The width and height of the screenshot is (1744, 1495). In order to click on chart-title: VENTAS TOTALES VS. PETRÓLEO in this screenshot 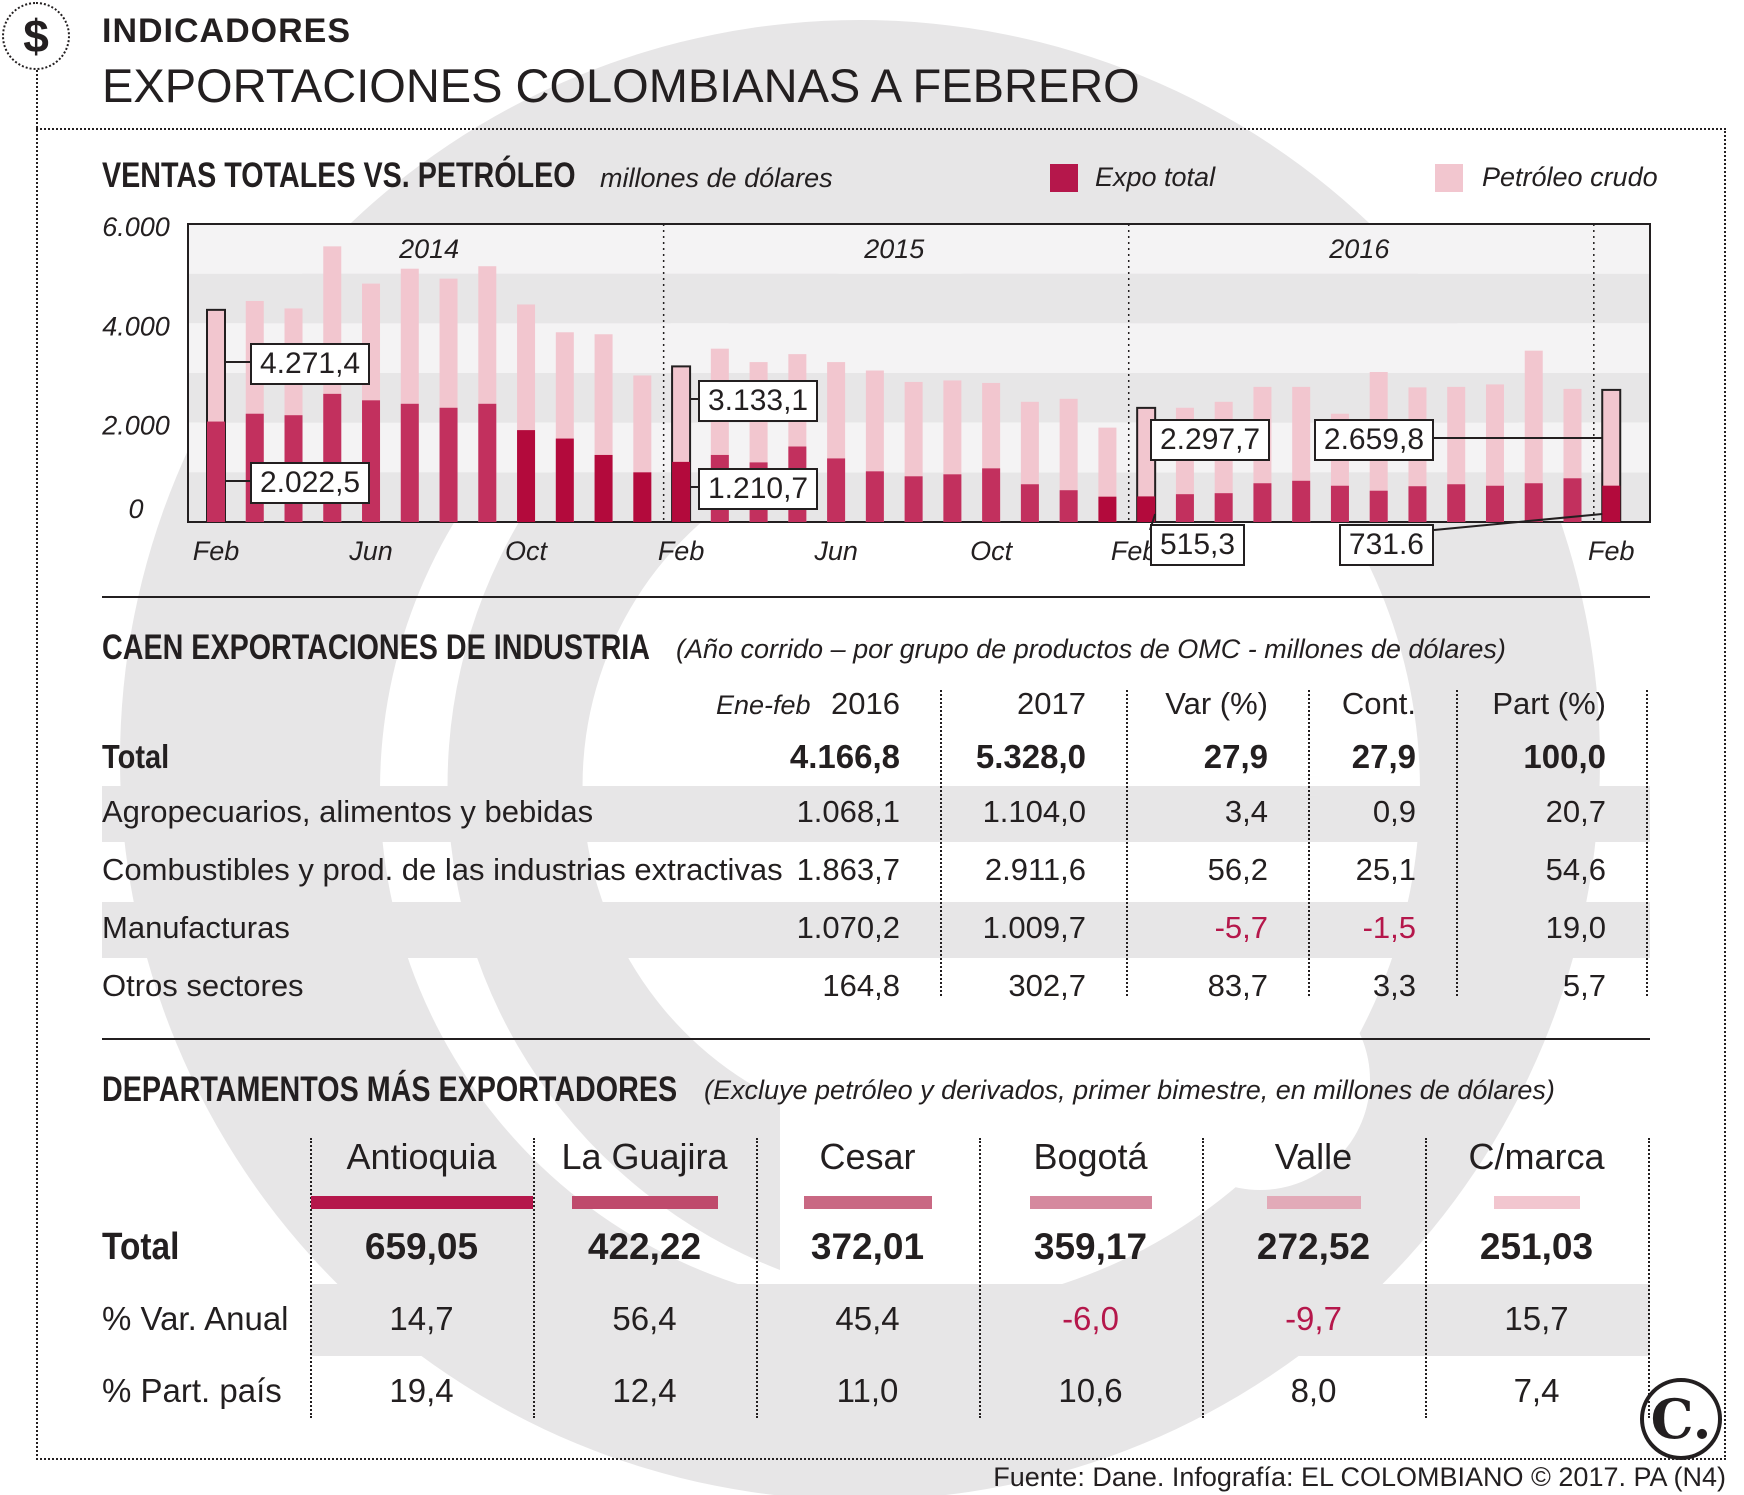, I will do `click(339, 175)`.